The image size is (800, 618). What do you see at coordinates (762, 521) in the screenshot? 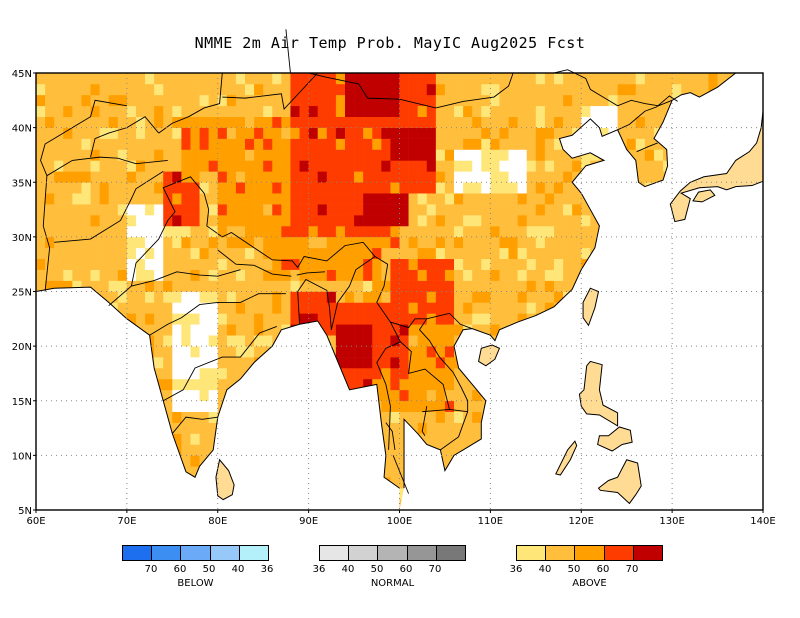
I see `lon-label: 140E` at bounding box center [762, 521].